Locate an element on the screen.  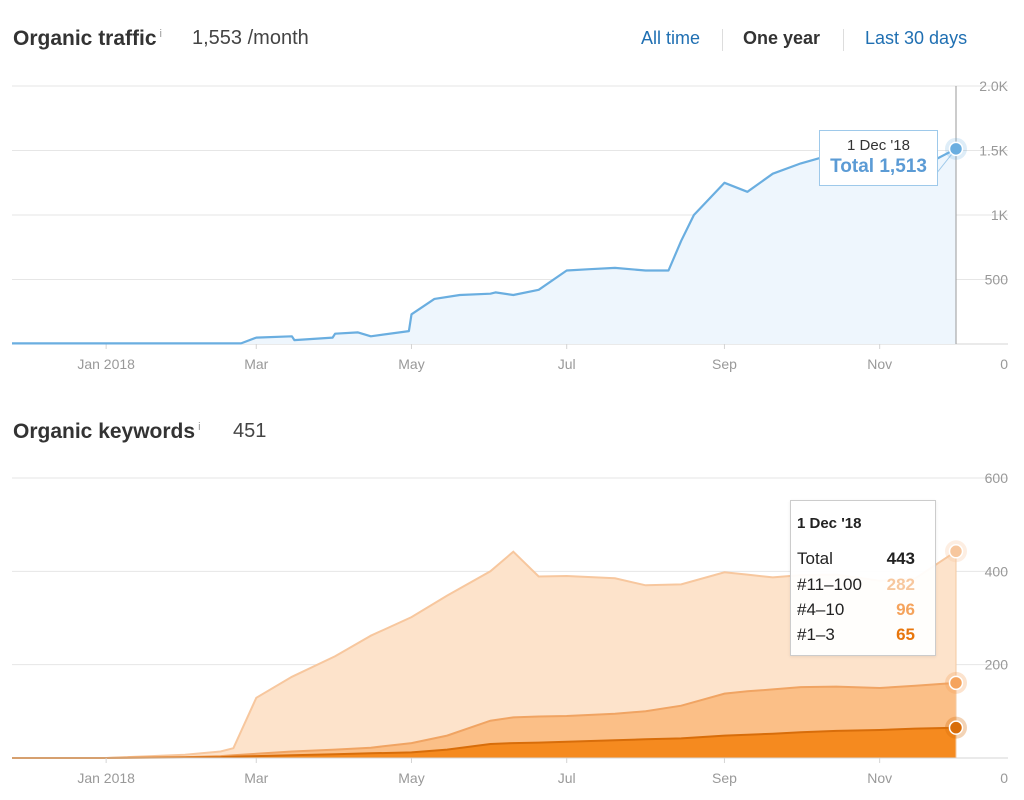
keywords-title-text: Organic keywords is located at coordinates (104, 431).